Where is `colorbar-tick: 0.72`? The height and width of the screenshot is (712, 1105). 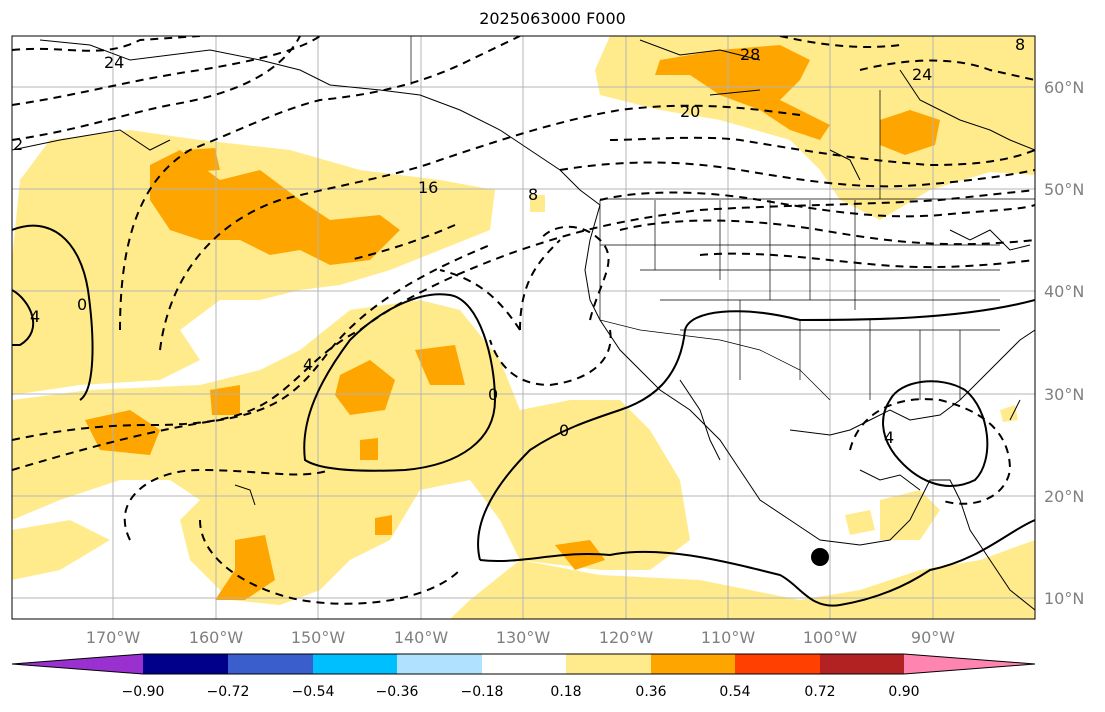 colorbar-tick: 0.72 is located at coordinates (819, 692).